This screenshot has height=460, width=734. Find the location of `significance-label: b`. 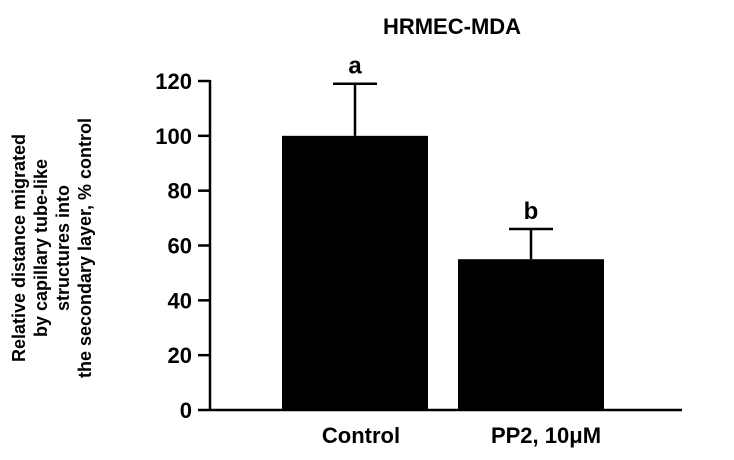

significance-label: b is located at coordinates (531, 211).